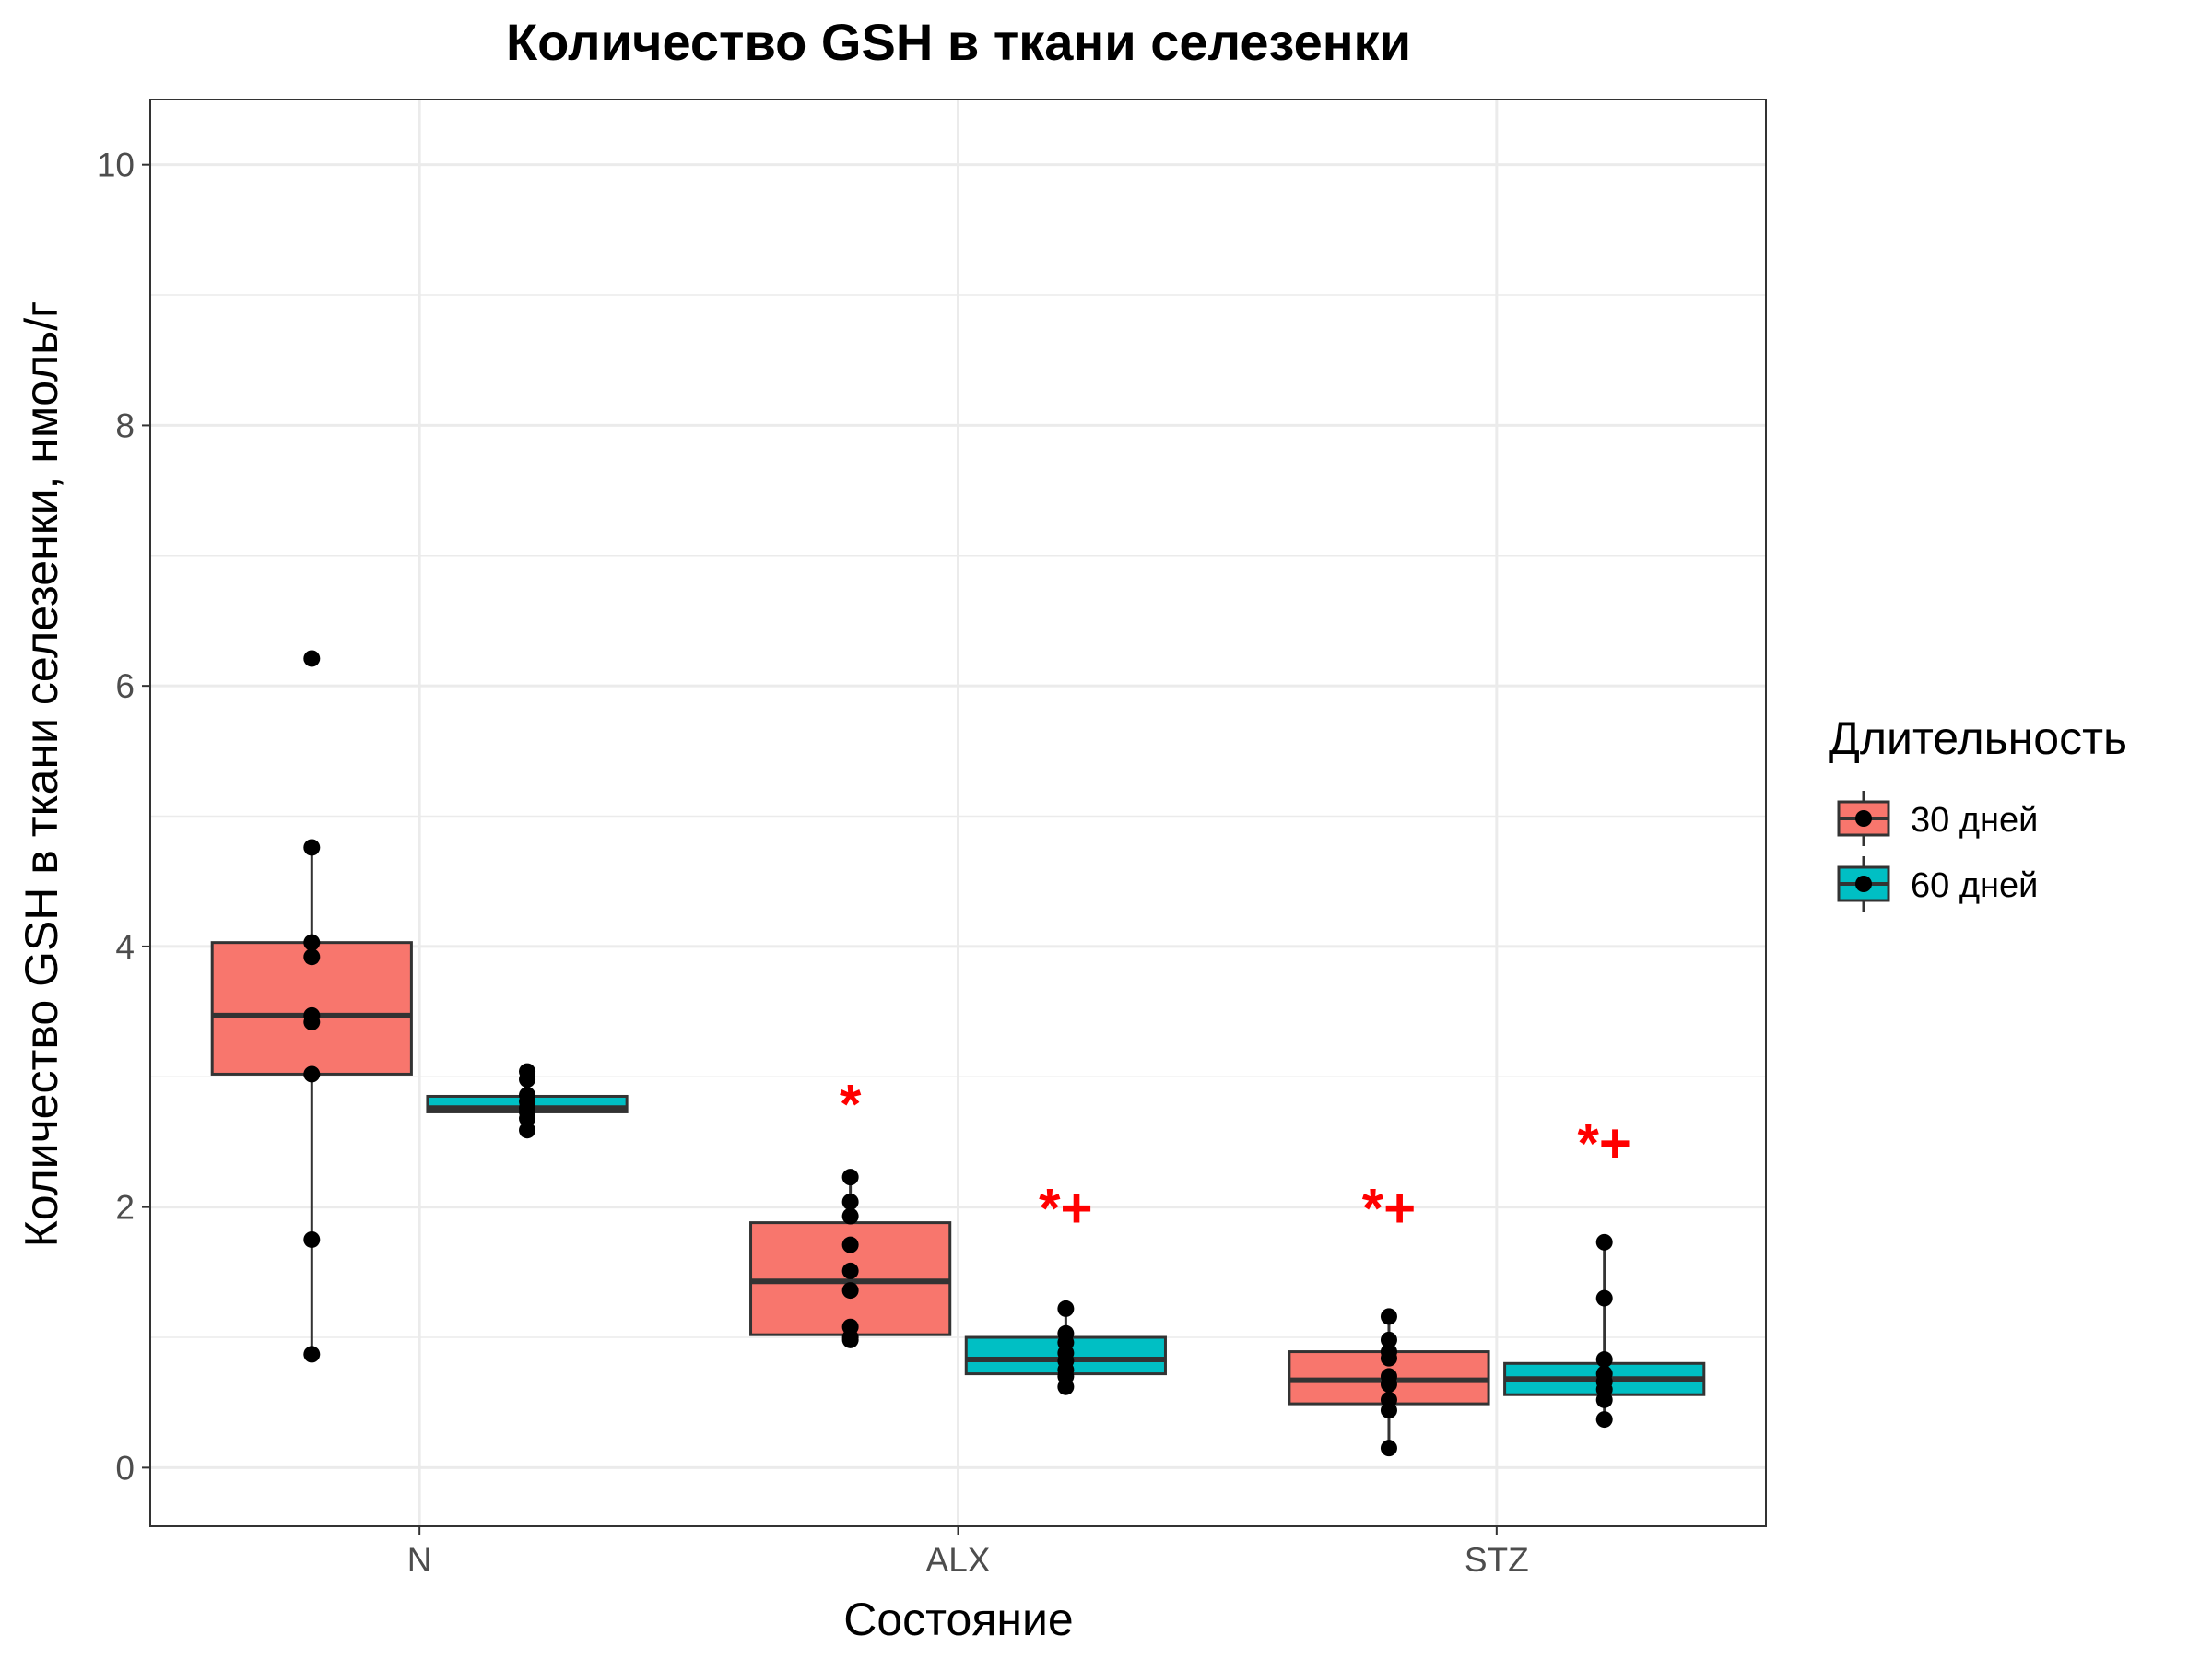 Image resolution: width=2212 pixels, height=1659 pixels. What do you see at coordinates (958, 42) in the screenshot?
I see `chart-title: Количество GSH в ткани селезенки` at bounding box center [958, 42].